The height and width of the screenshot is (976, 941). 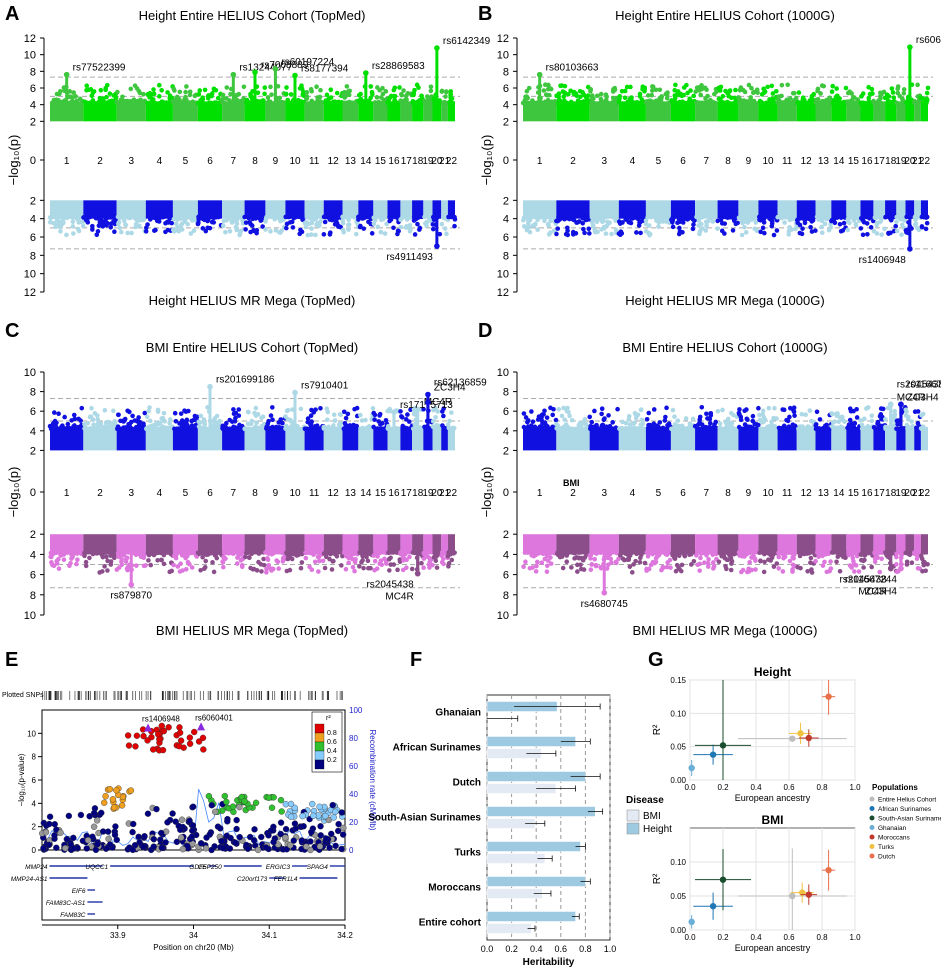 I want to click on panel-d-title: BMI Entire HELIUS Cohort (1000G), so click(x=724, y=347).